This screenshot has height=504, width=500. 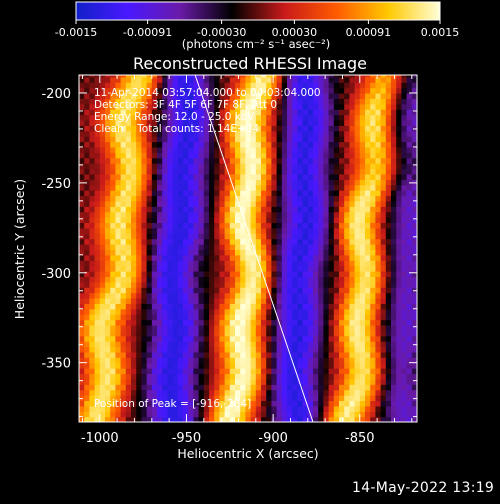 What do you see at coordinates (176, 129) in the screenshot?
I see `annotation-clean-counts: Clean Total counts: 1.14E+04` at bounding box center [176, 129].